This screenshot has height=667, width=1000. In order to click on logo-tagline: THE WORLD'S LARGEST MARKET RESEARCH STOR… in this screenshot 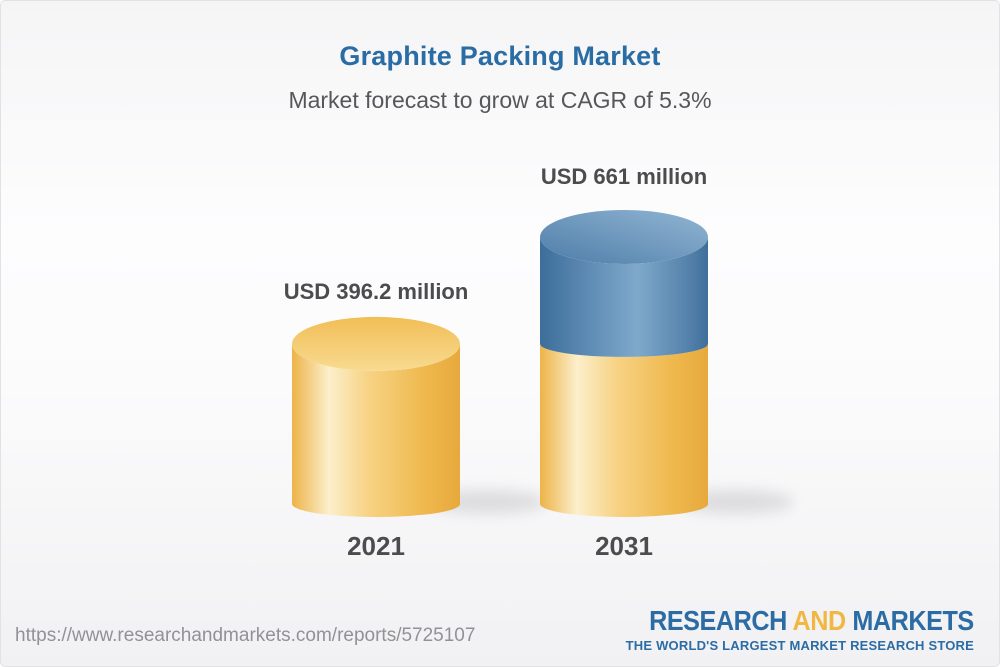, I will do `click(799, 645)`.